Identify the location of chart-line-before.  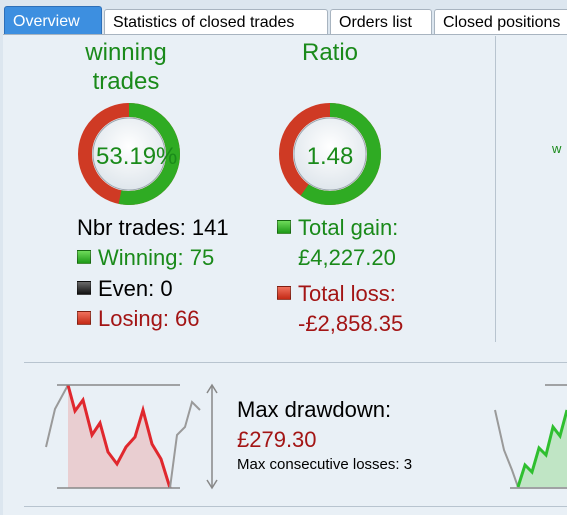
(57, 416).